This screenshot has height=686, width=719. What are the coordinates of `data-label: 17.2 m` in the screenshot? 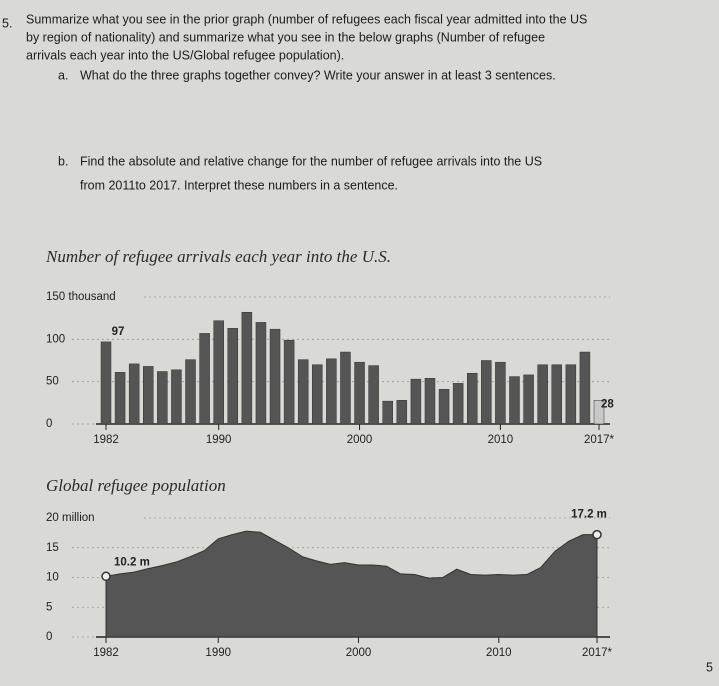 It's located at (589, 515).